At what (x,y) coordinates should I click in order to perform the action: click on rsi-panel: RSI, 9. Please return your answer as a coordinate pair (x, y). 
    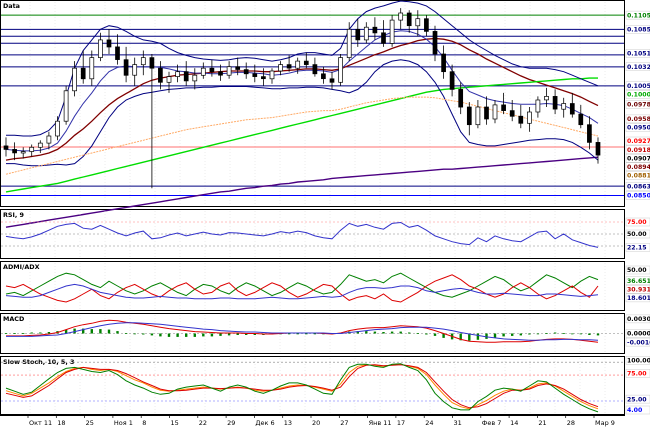
    Looking at the image, I should click on (312, 234).